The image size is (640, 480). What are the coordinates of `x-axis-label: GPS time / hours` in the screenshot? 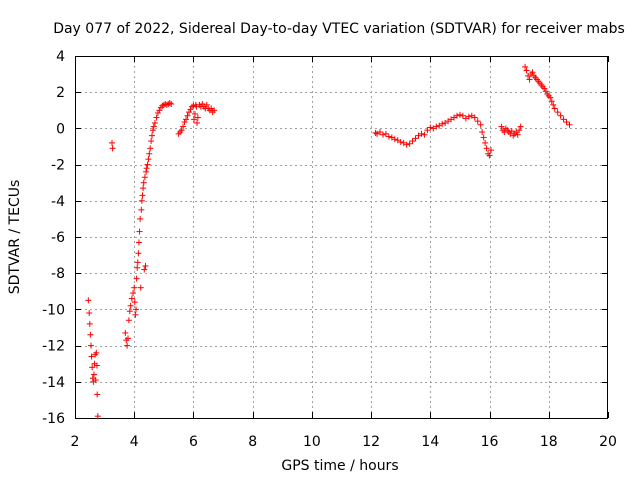 It's located at (339, 466).